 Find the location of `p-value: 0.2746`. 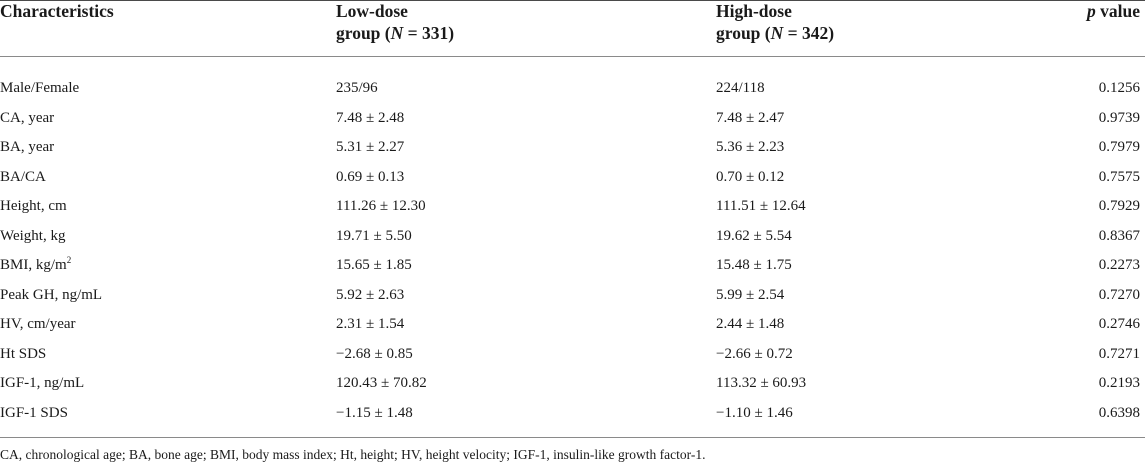

p-value: 0.2746 is located at coordinates (1119, 324).